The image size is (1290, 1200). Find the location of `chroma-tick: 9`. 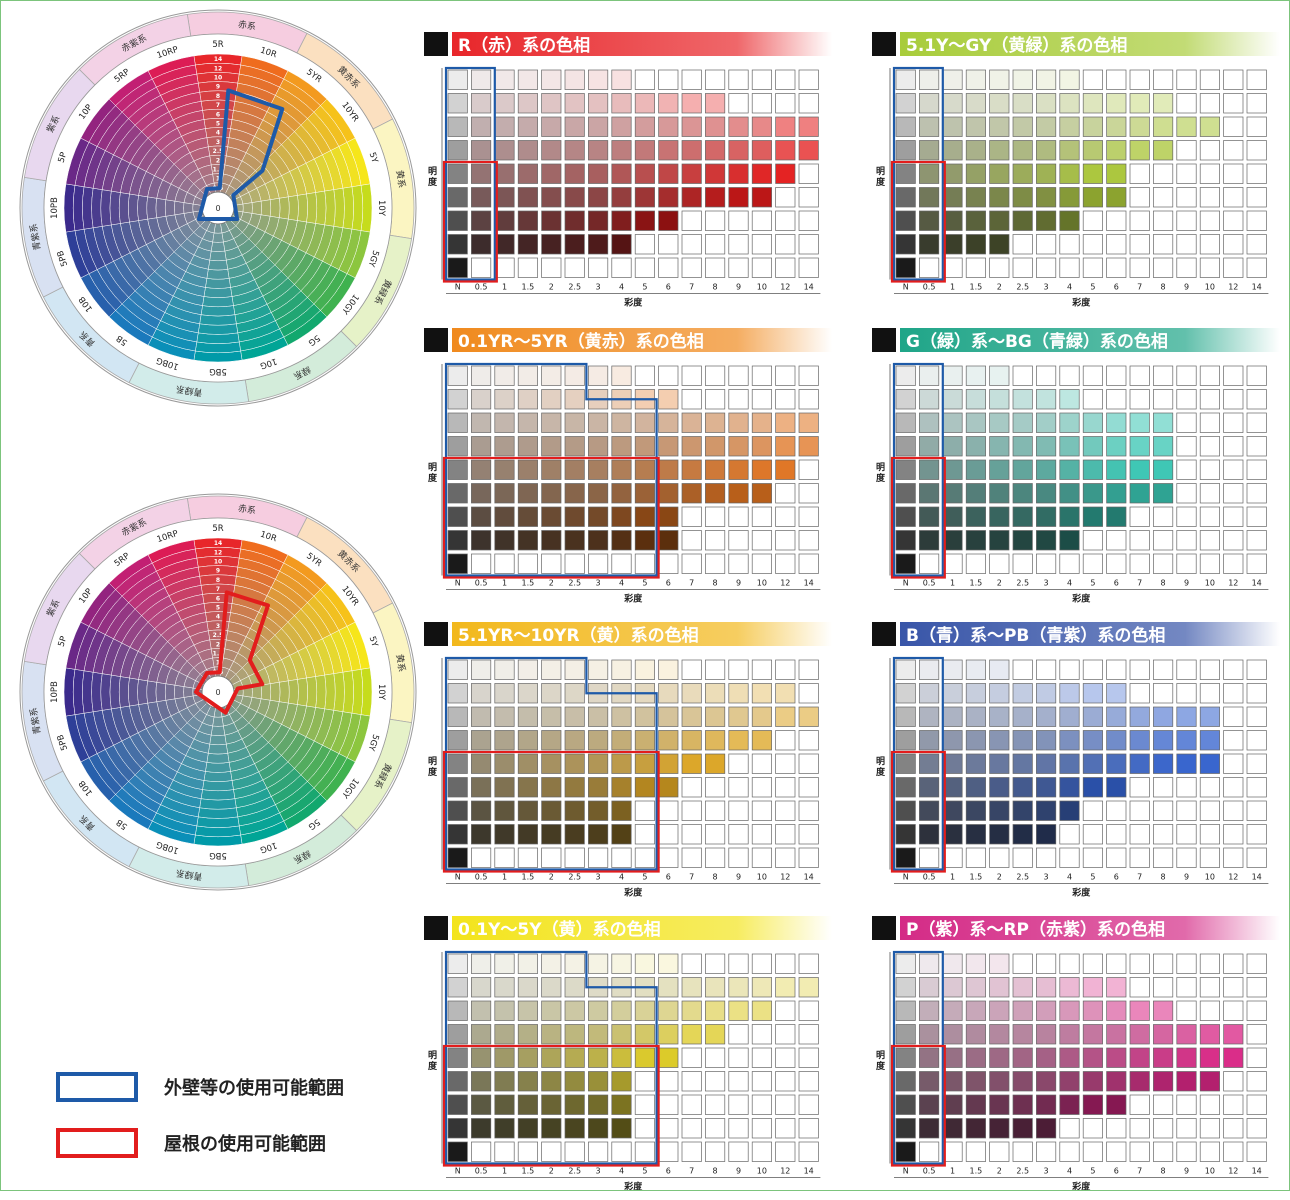

chroma-tick: 9 is located at coordinates (1186, 287).